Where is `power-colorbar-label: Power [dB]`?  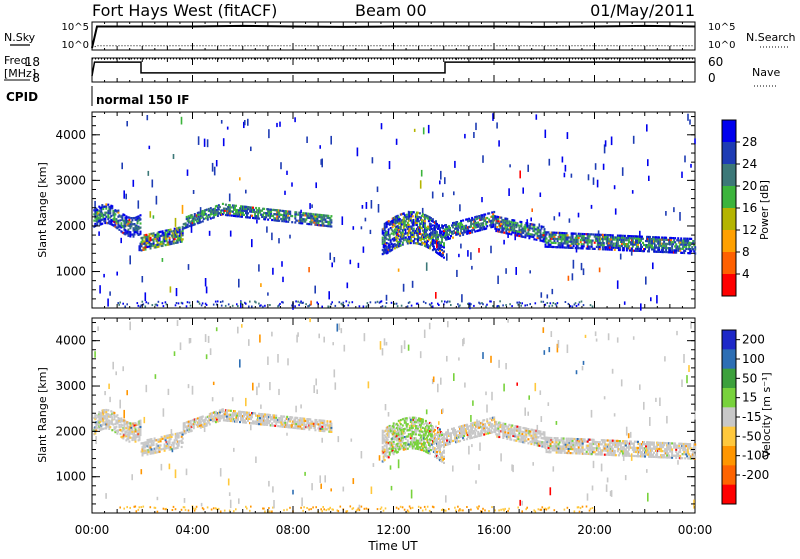 power-colorbar-label: Power [dB] is located at coordinates (764, 210).